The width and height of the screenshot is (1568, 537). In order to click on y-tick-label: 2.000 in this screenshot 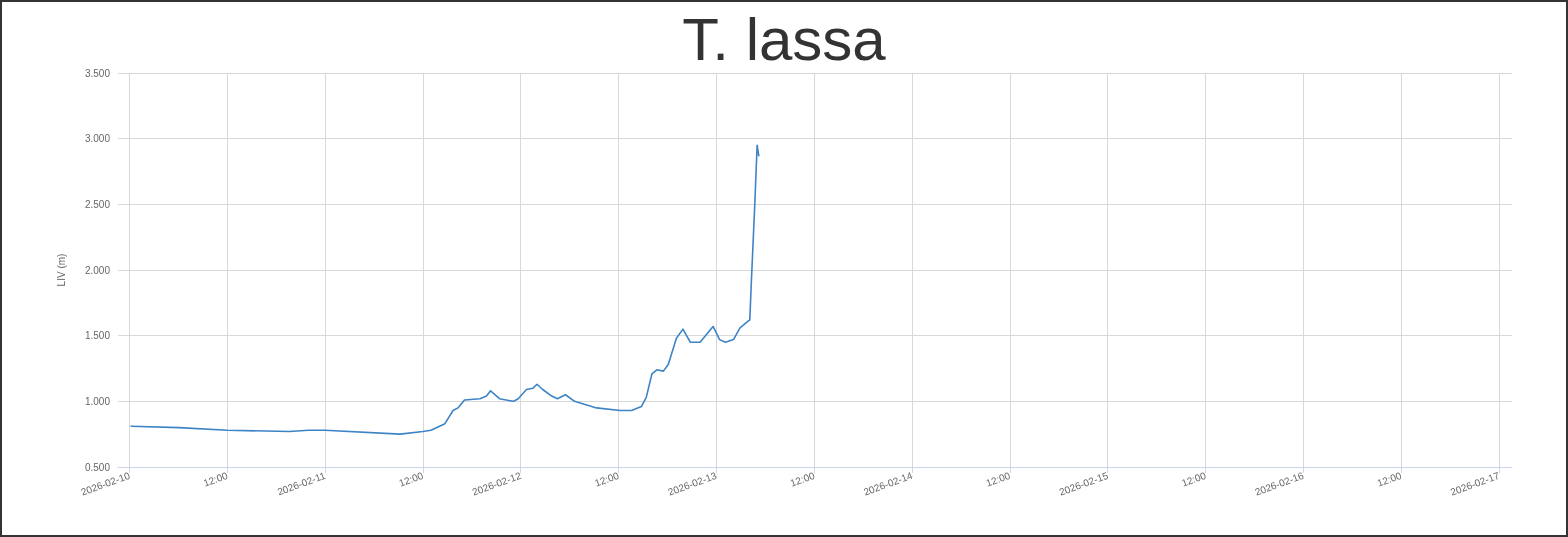, I will do `click(97, 270)`.